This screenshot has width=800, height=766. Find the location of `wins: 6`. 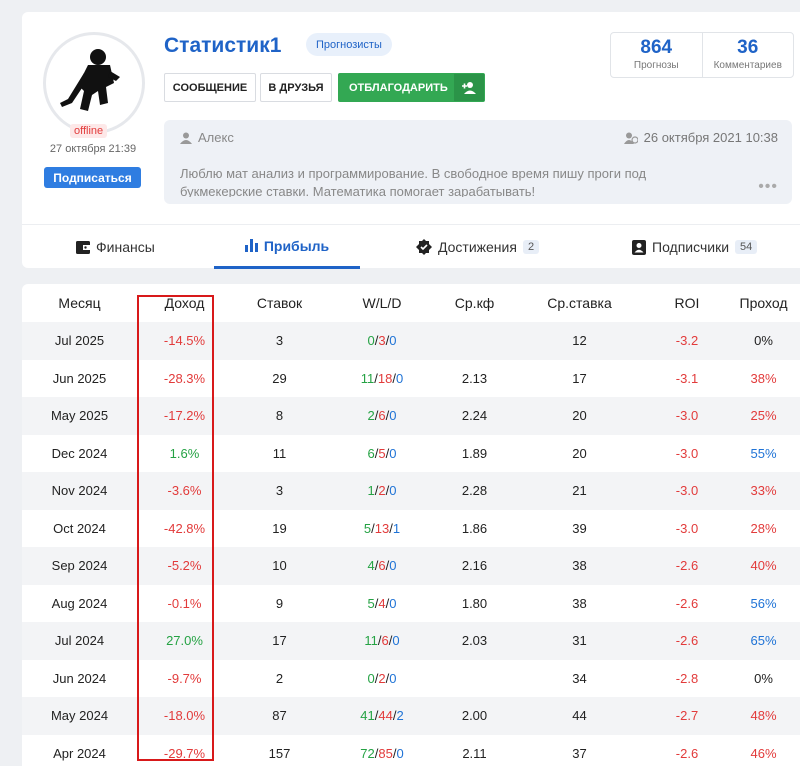

wins: 6 is located at coordinates (371, 453).